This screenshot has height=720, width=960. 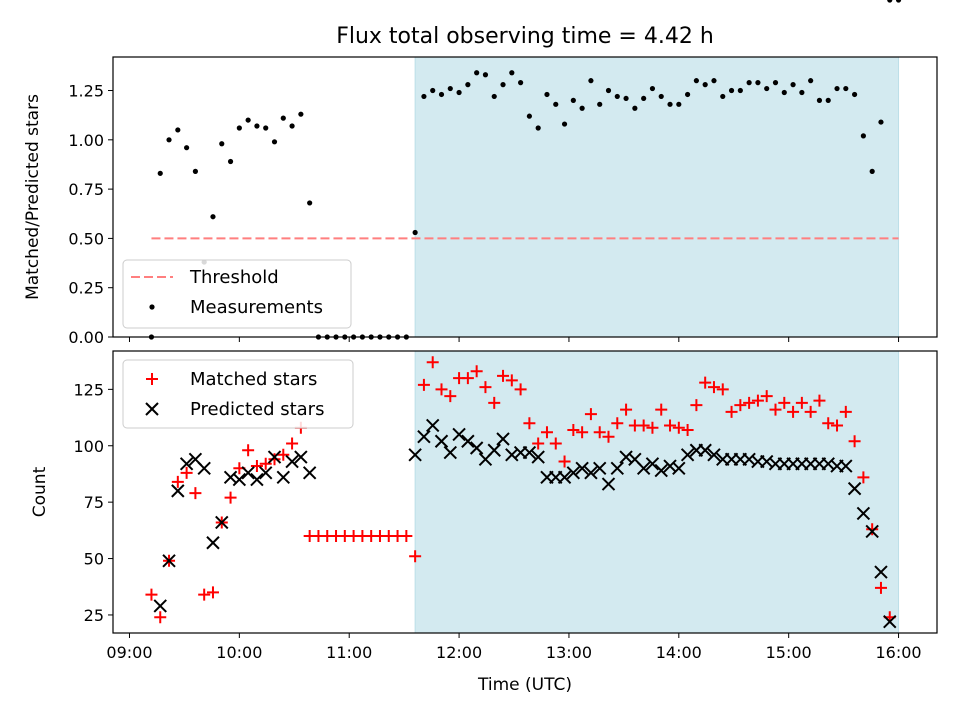 I want to click on x-tick-label: 15:00, so click(x=789, y=652).